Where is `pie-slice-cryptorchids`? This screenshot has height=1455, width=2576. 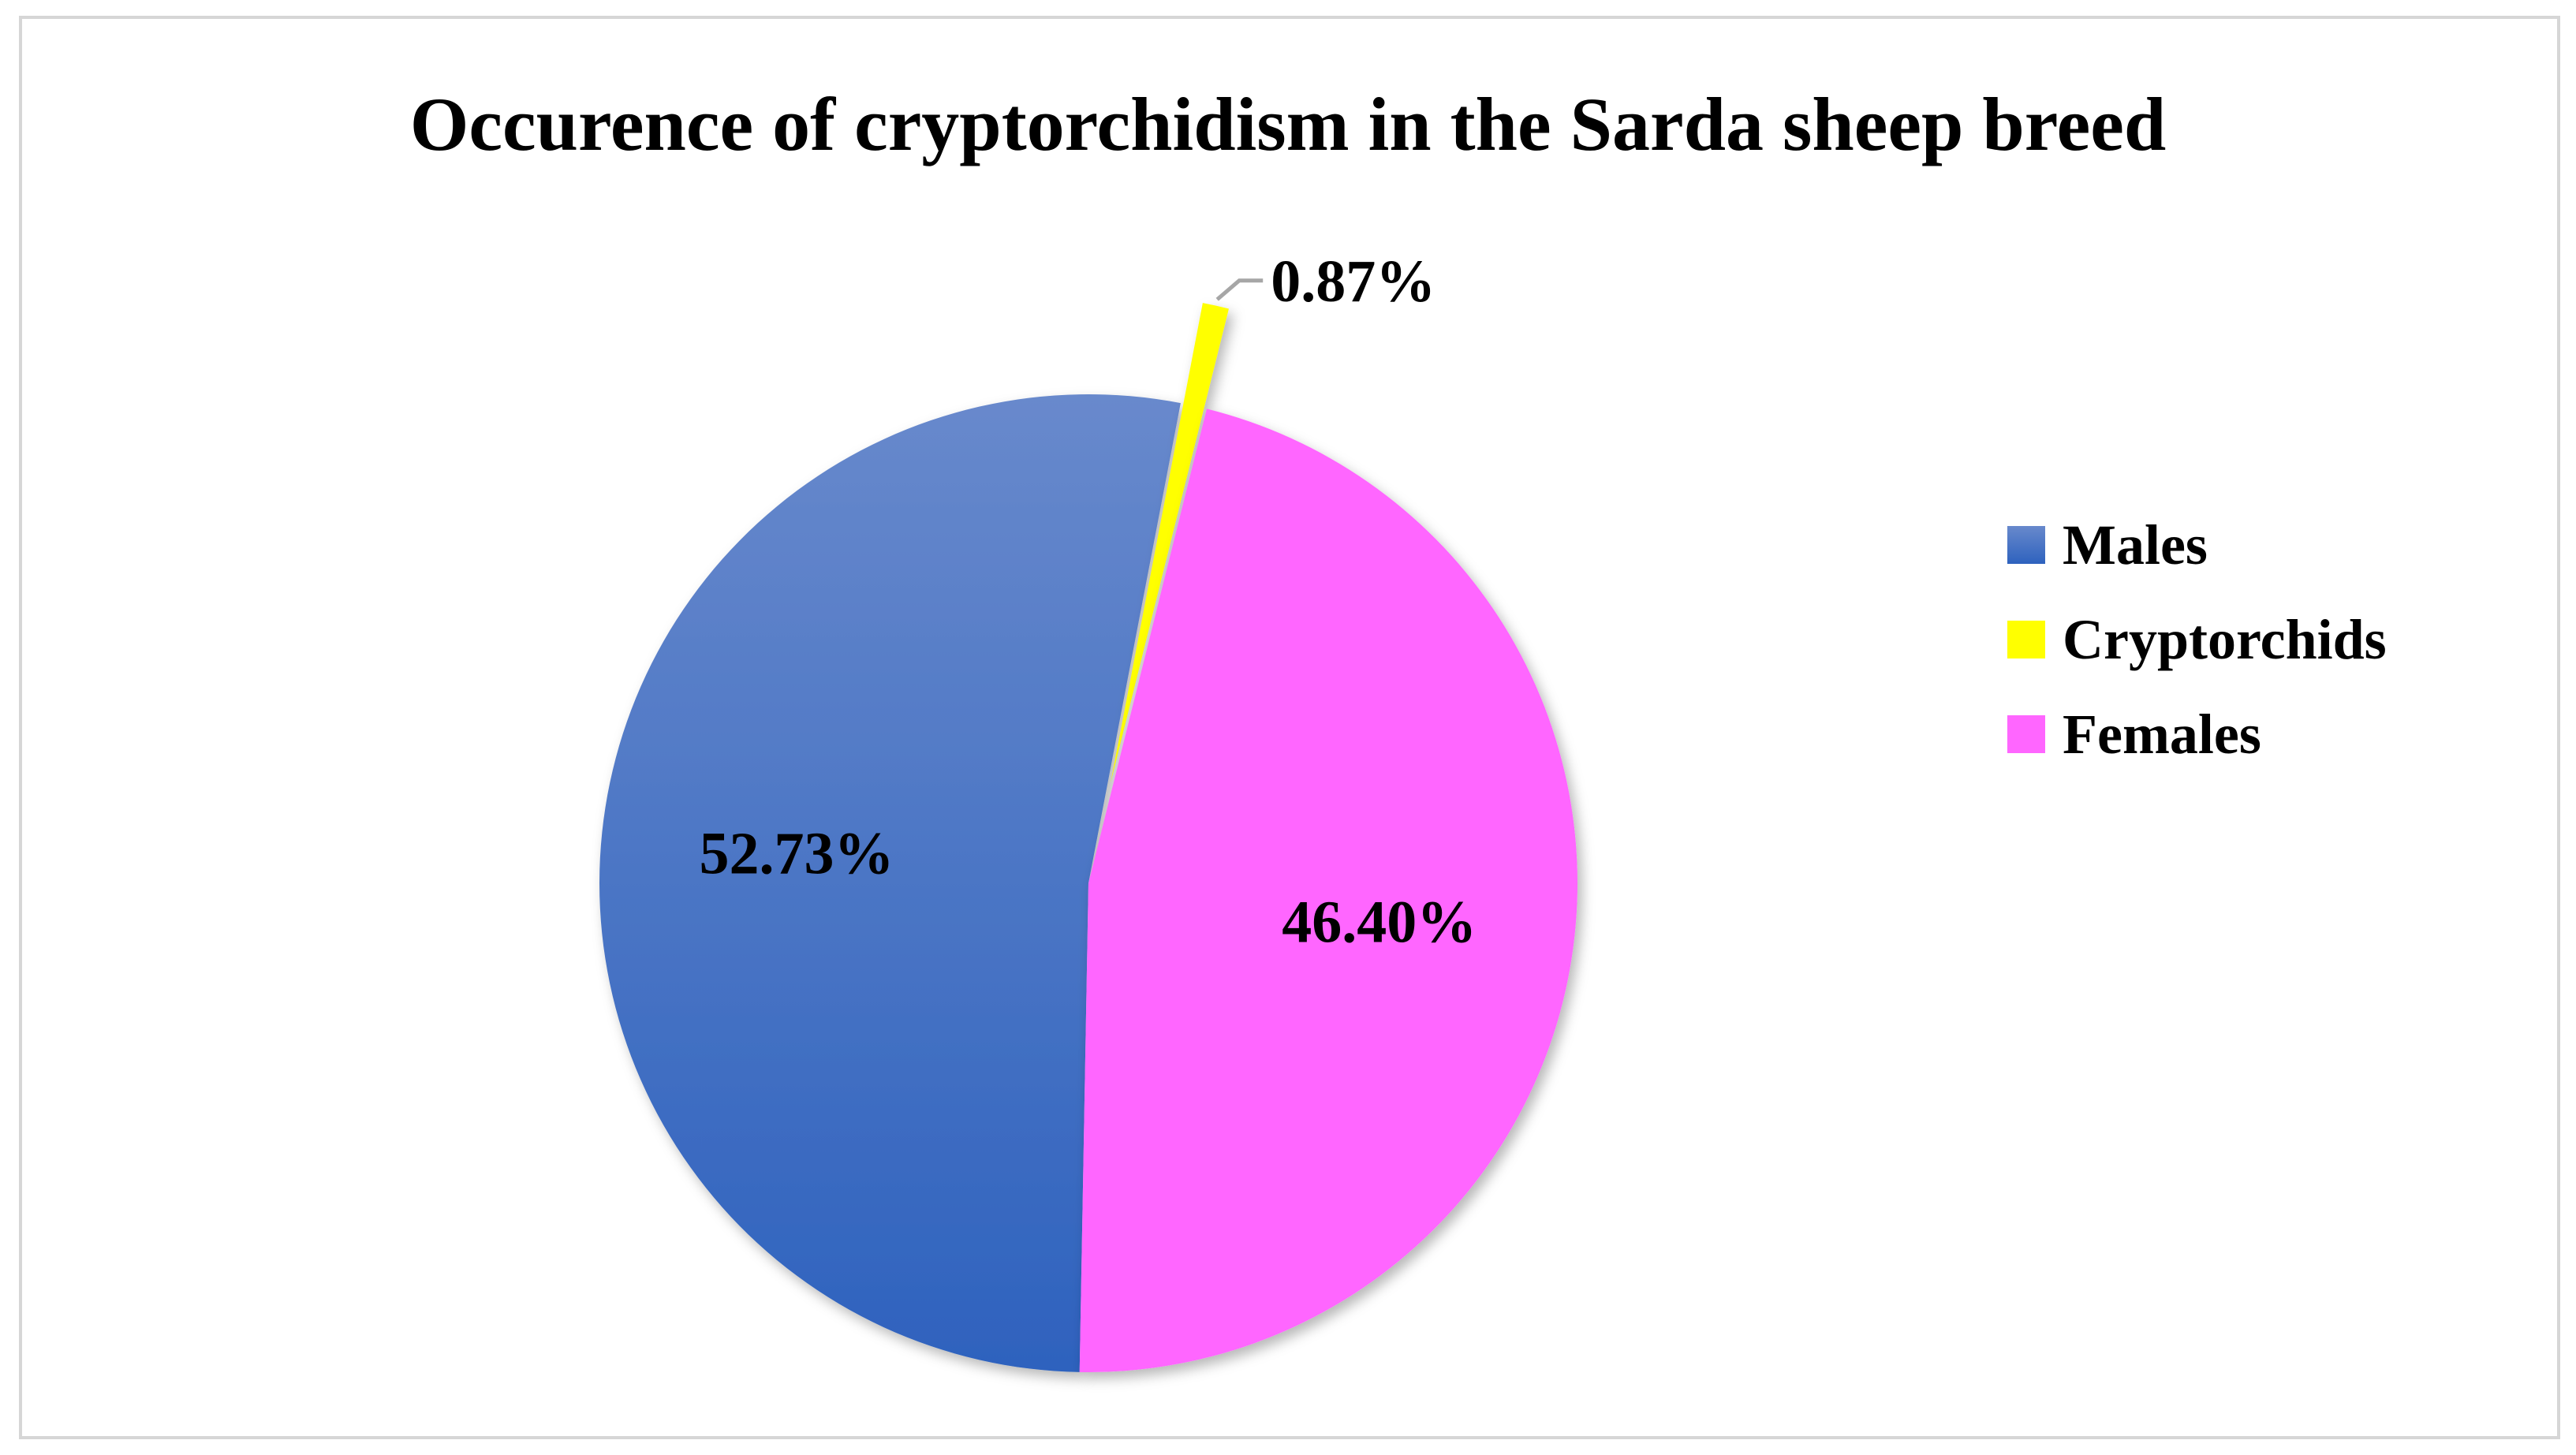
pie-slice-cryptorchids is located at coordinates (1169, 543).